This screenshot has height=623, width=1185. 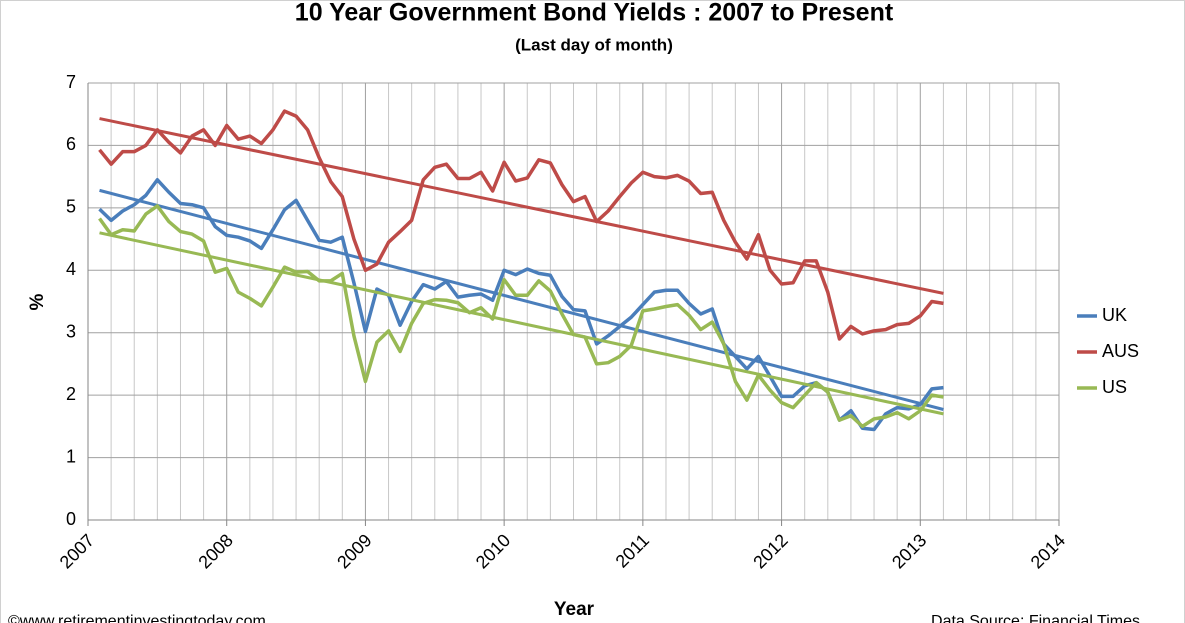 I want to click on chart-subtitle: (Last day of month), so click(x=594, y=44).